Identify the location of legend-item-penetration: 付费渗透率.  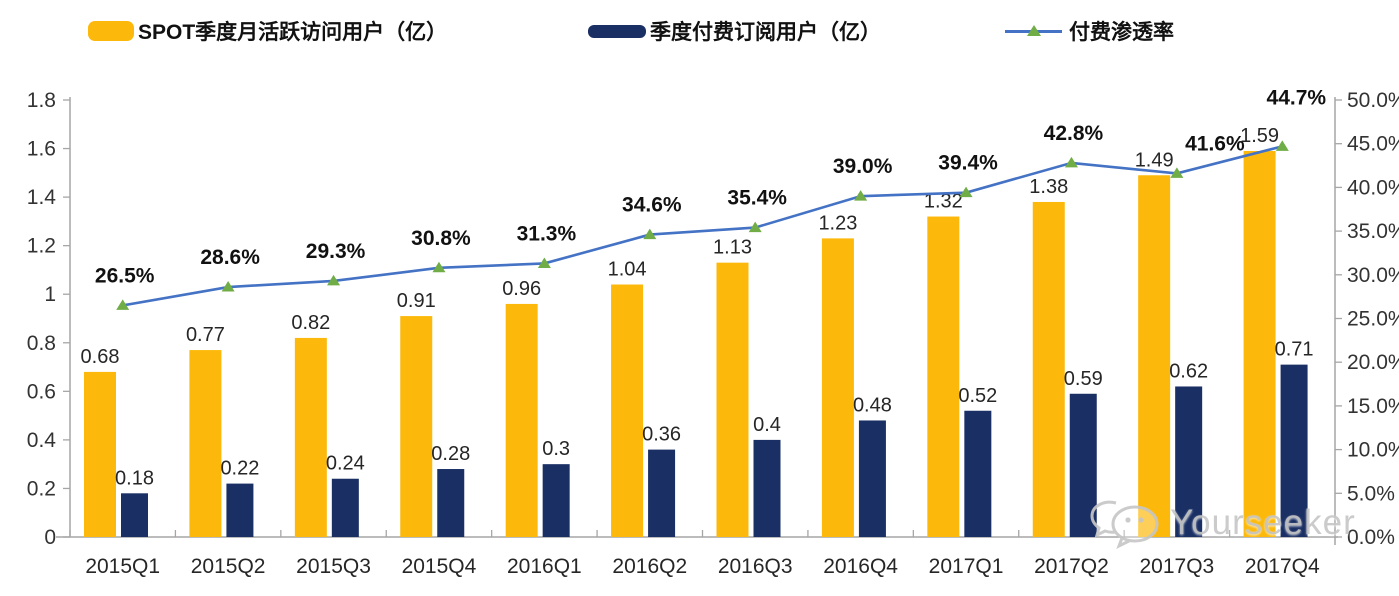
(1089, 31).